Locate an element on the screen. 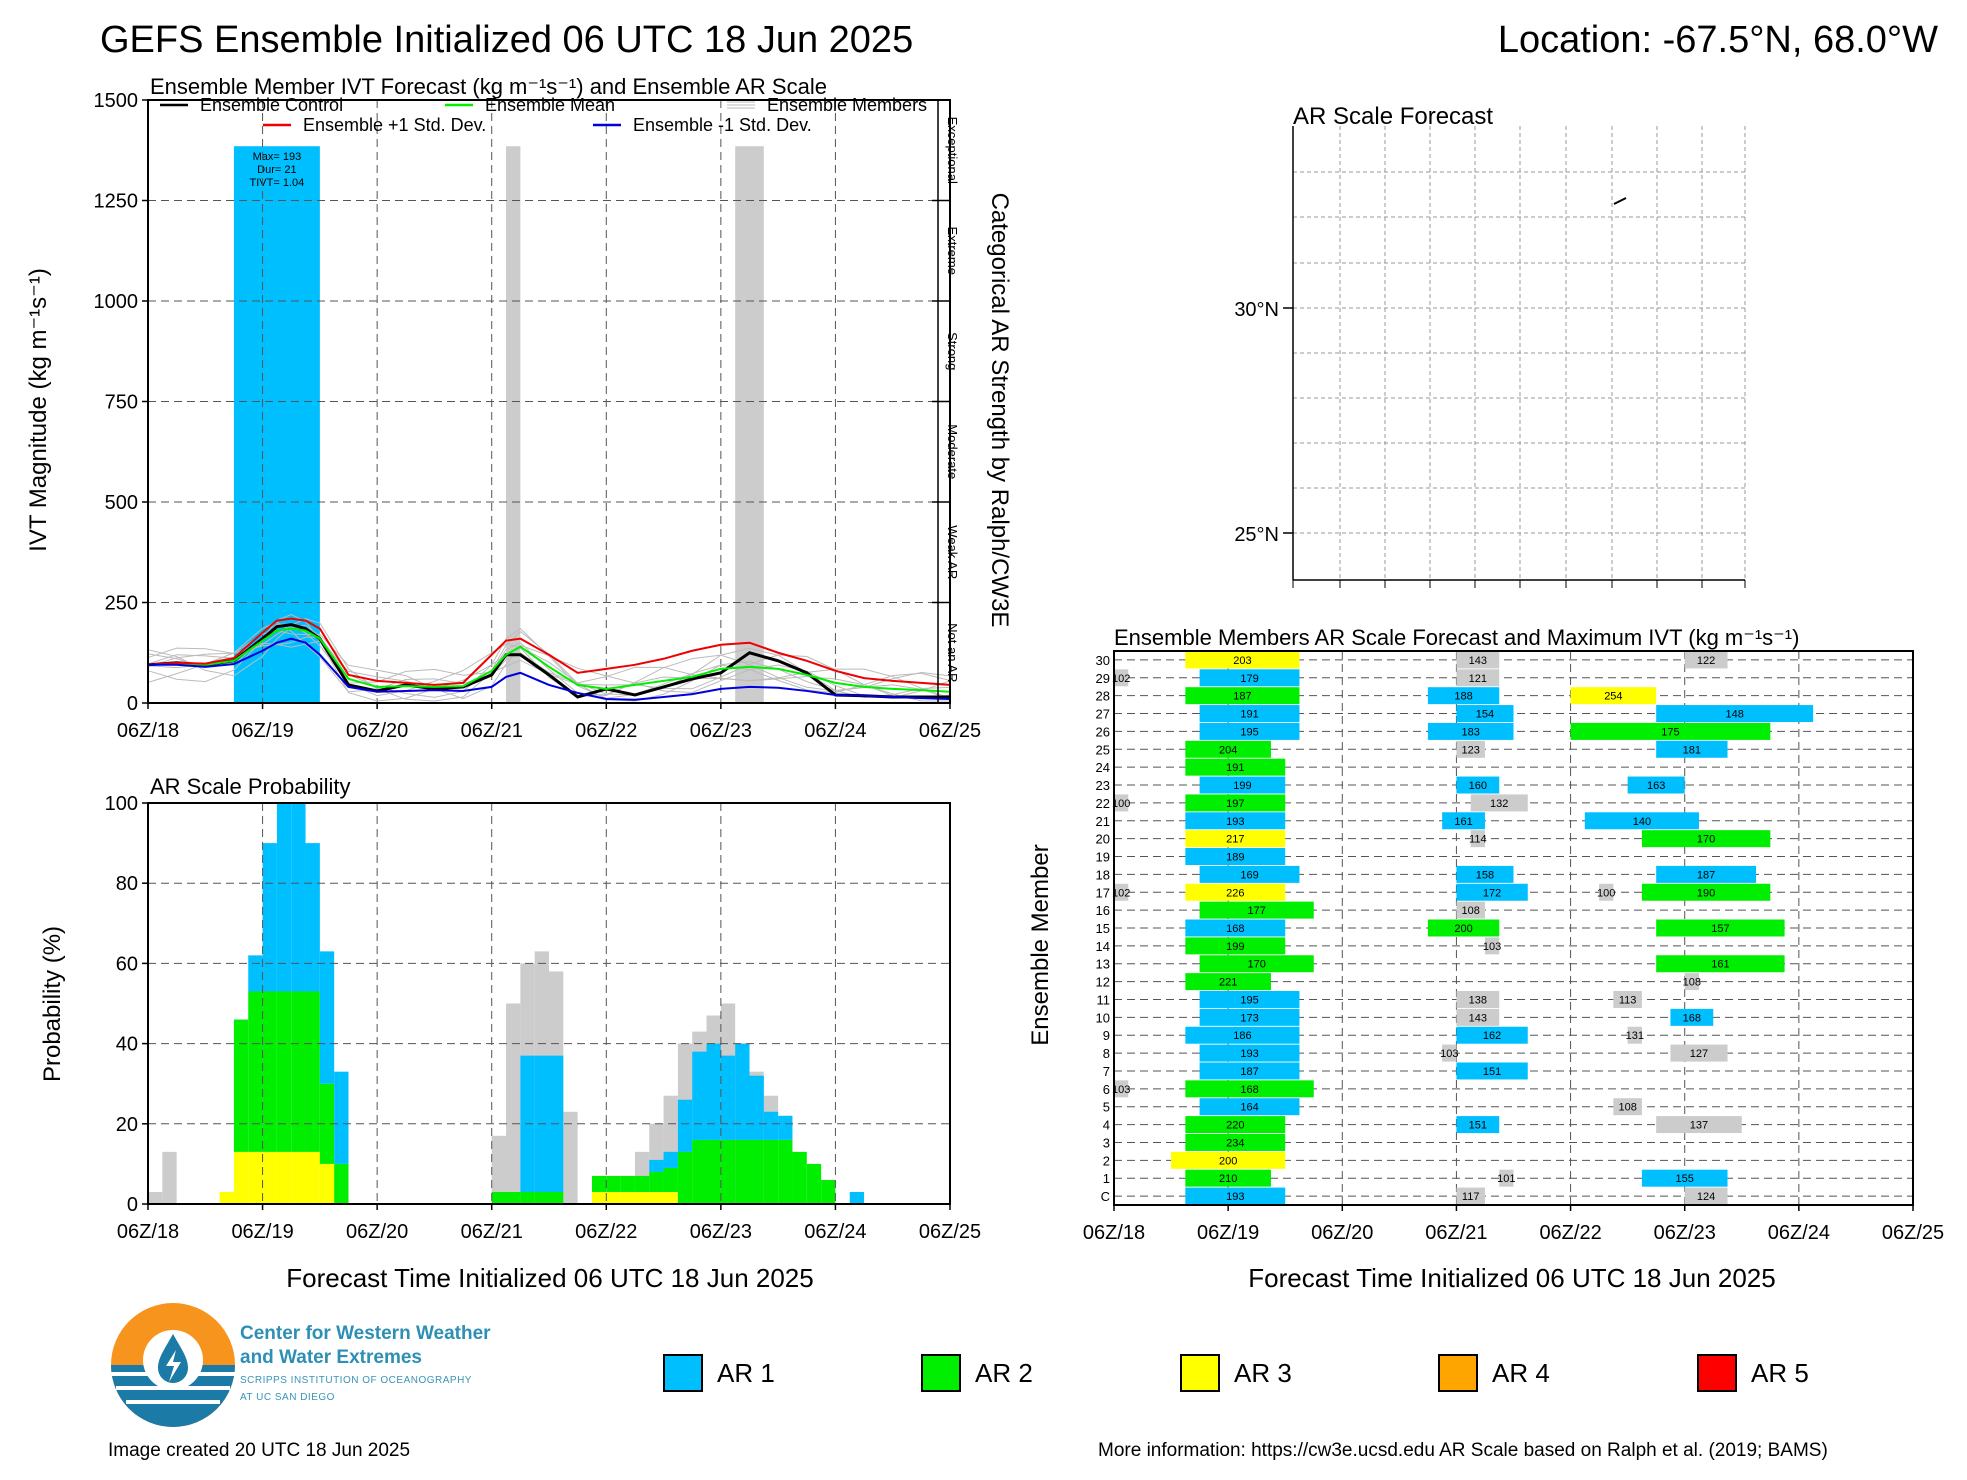 This screenshot has height=1480, width=1967. members-bar-label-48: 189 is located at coordinates (1235, 858).